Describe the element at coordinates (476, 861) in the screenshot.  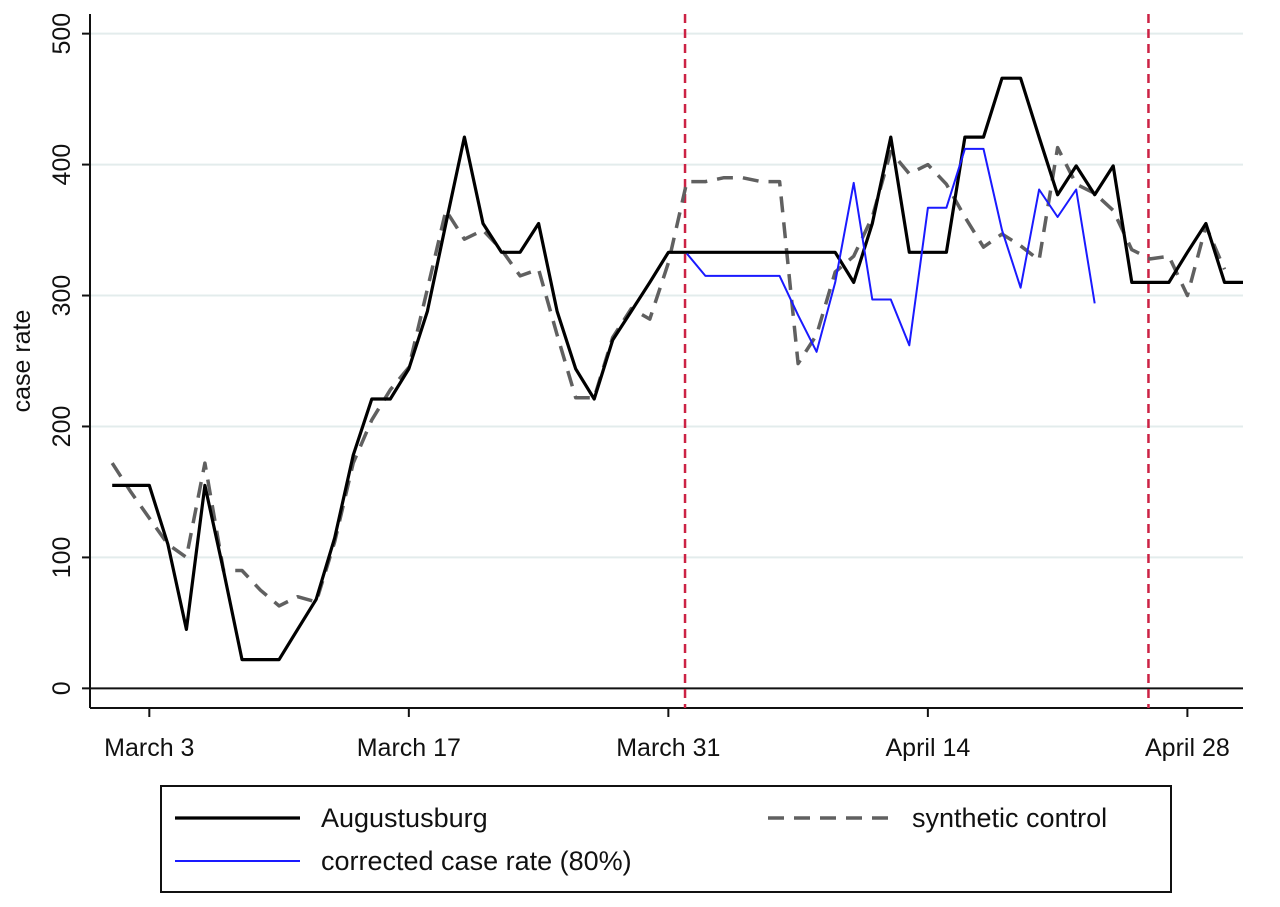
I see `legend-label: corrected case rate (80%)` at that location.